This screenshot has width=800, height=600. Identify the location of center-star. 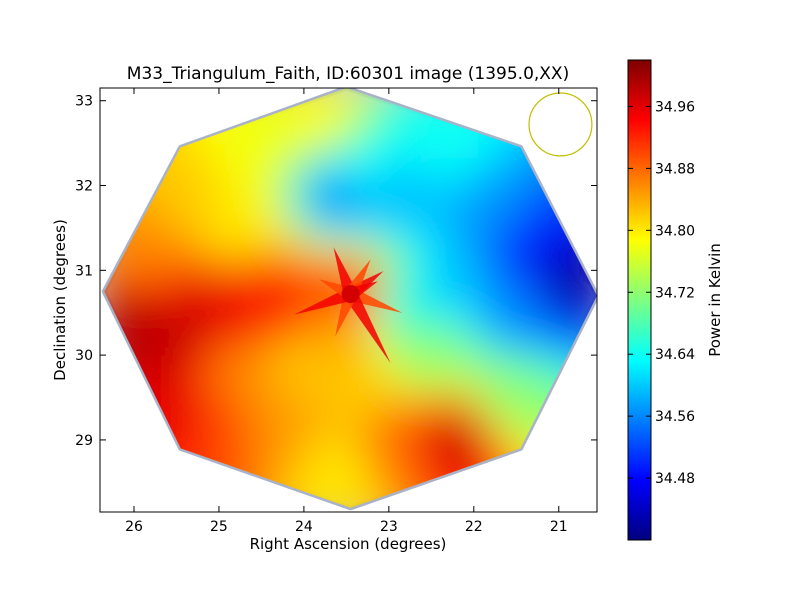
(348, 305).